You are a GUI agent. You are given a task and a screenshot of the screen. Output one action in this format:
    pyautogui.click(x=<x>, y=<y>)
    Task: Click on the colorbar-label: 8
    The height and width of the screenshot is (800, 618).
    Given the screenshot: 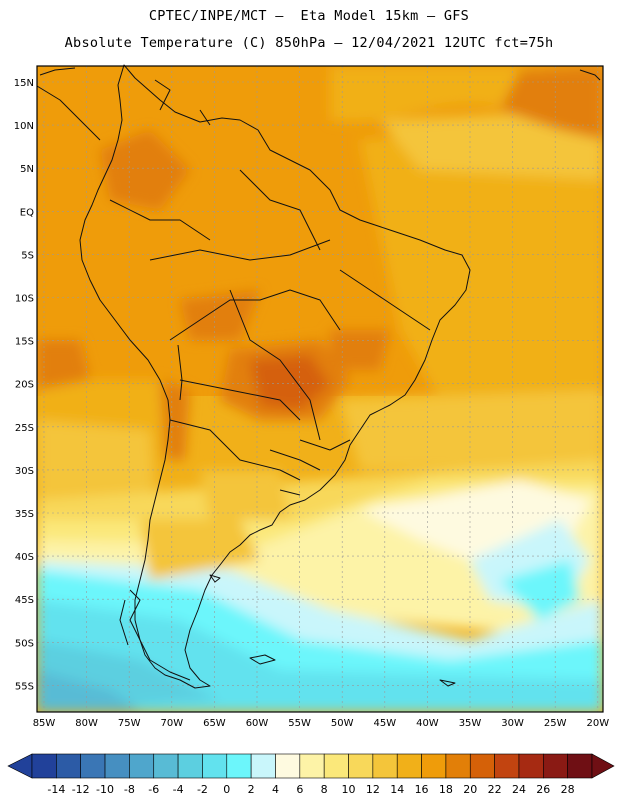 What is the action you would take?
    pyautogui.click(x=324, y=789)
    